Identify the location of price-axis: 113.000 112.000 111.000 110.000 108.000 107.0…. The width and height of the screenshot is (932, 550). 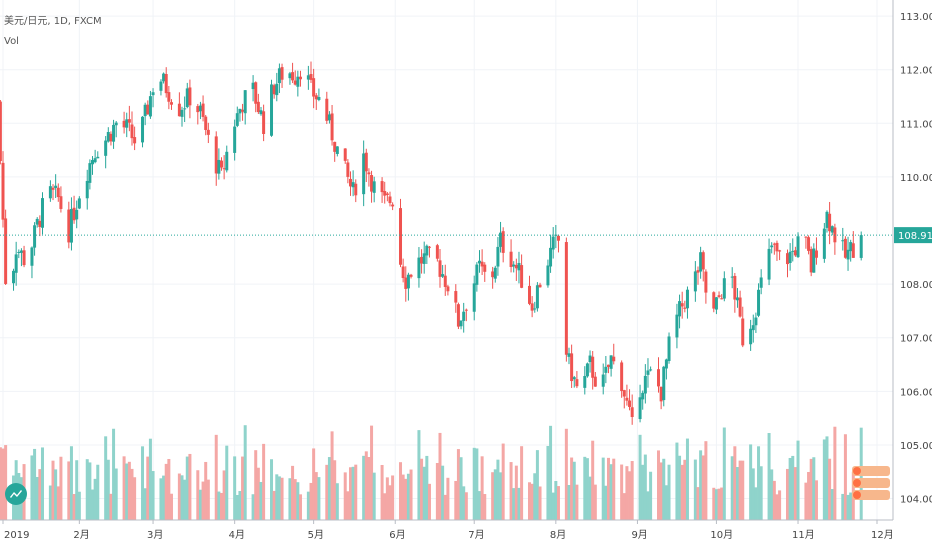
(916, 258).